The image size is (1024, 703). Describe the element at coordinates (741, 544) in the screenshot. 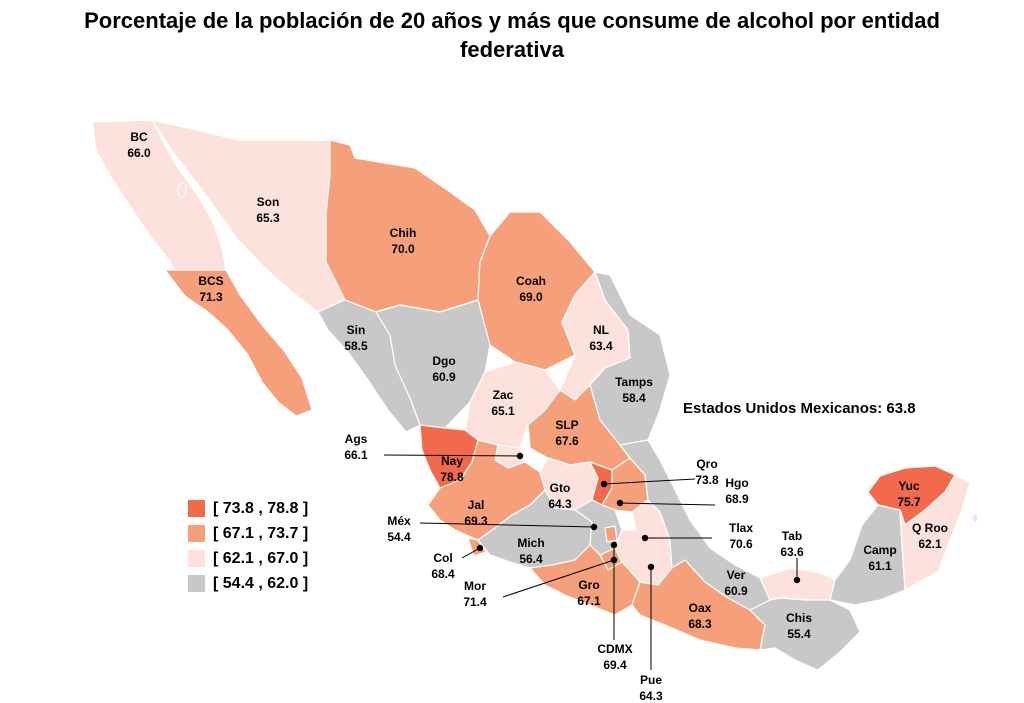

I see `svg-text: 70.6` at that location.